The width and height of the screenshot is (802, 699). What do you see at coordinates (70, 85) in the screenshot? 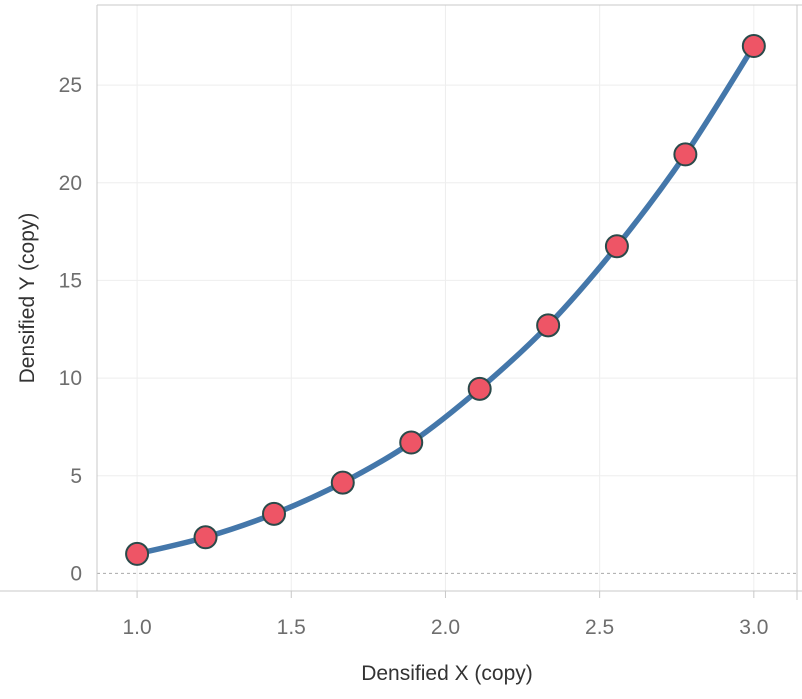
I see `y-tick-label: 25` at bounding box center [70, 85].